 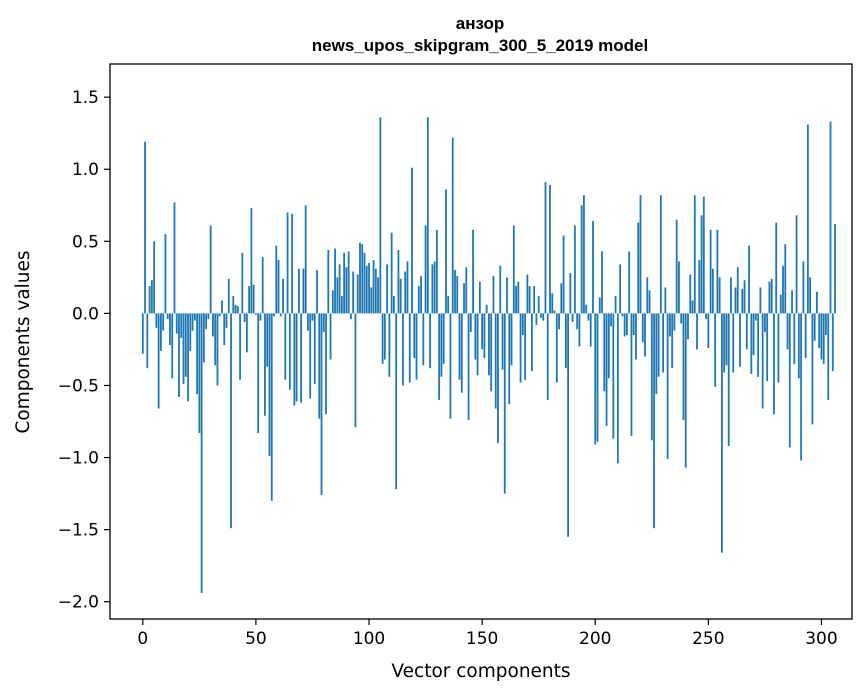 I want to click on y-tick-label: 1.5, so click(x=85, y=98).